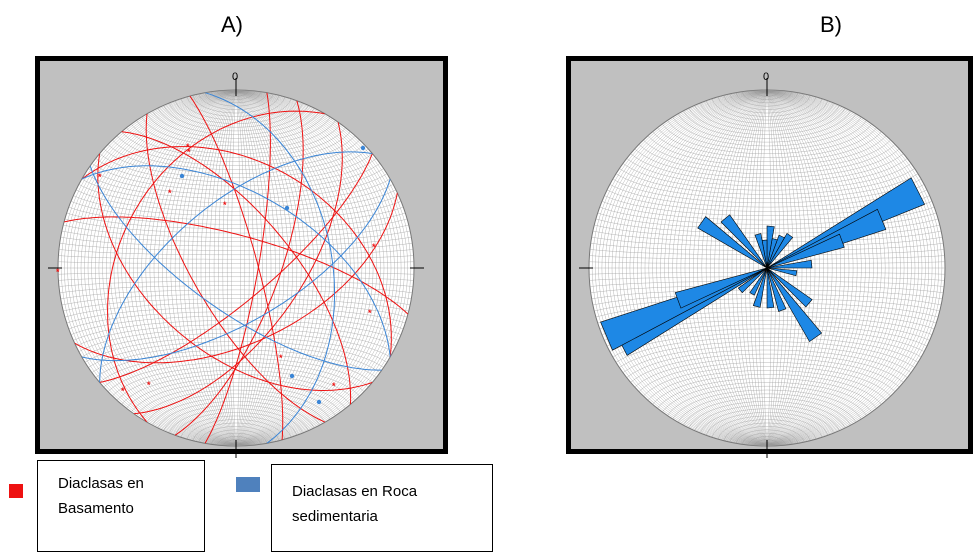  I want to click on stereonet-a-north-label: 0, so click(235, 77).